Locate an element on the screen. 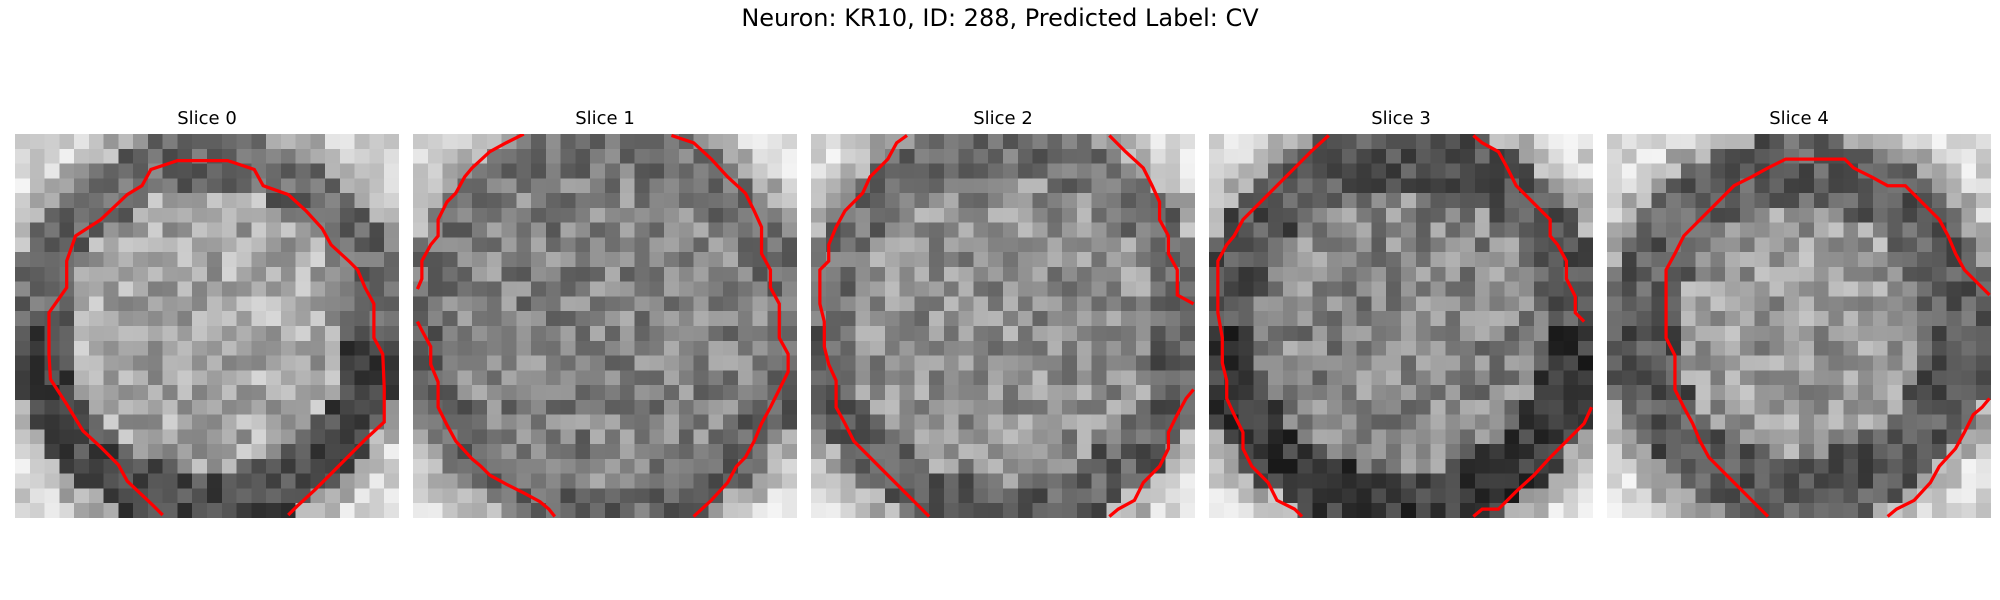 The width and height of the screenshot is (2000, 600). slice-title-4: Slice 4 is located at coordinates (1799, 118).